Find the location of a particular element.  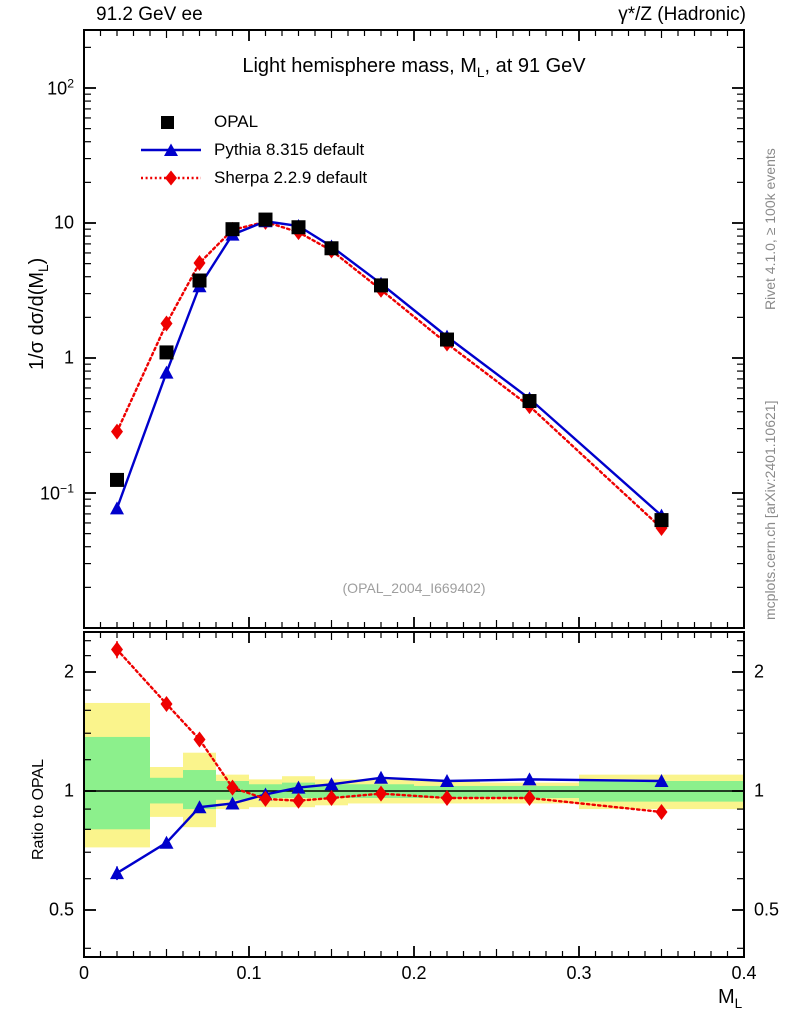

y-tick-label-main: 10 is located at coordinates (63, 222).